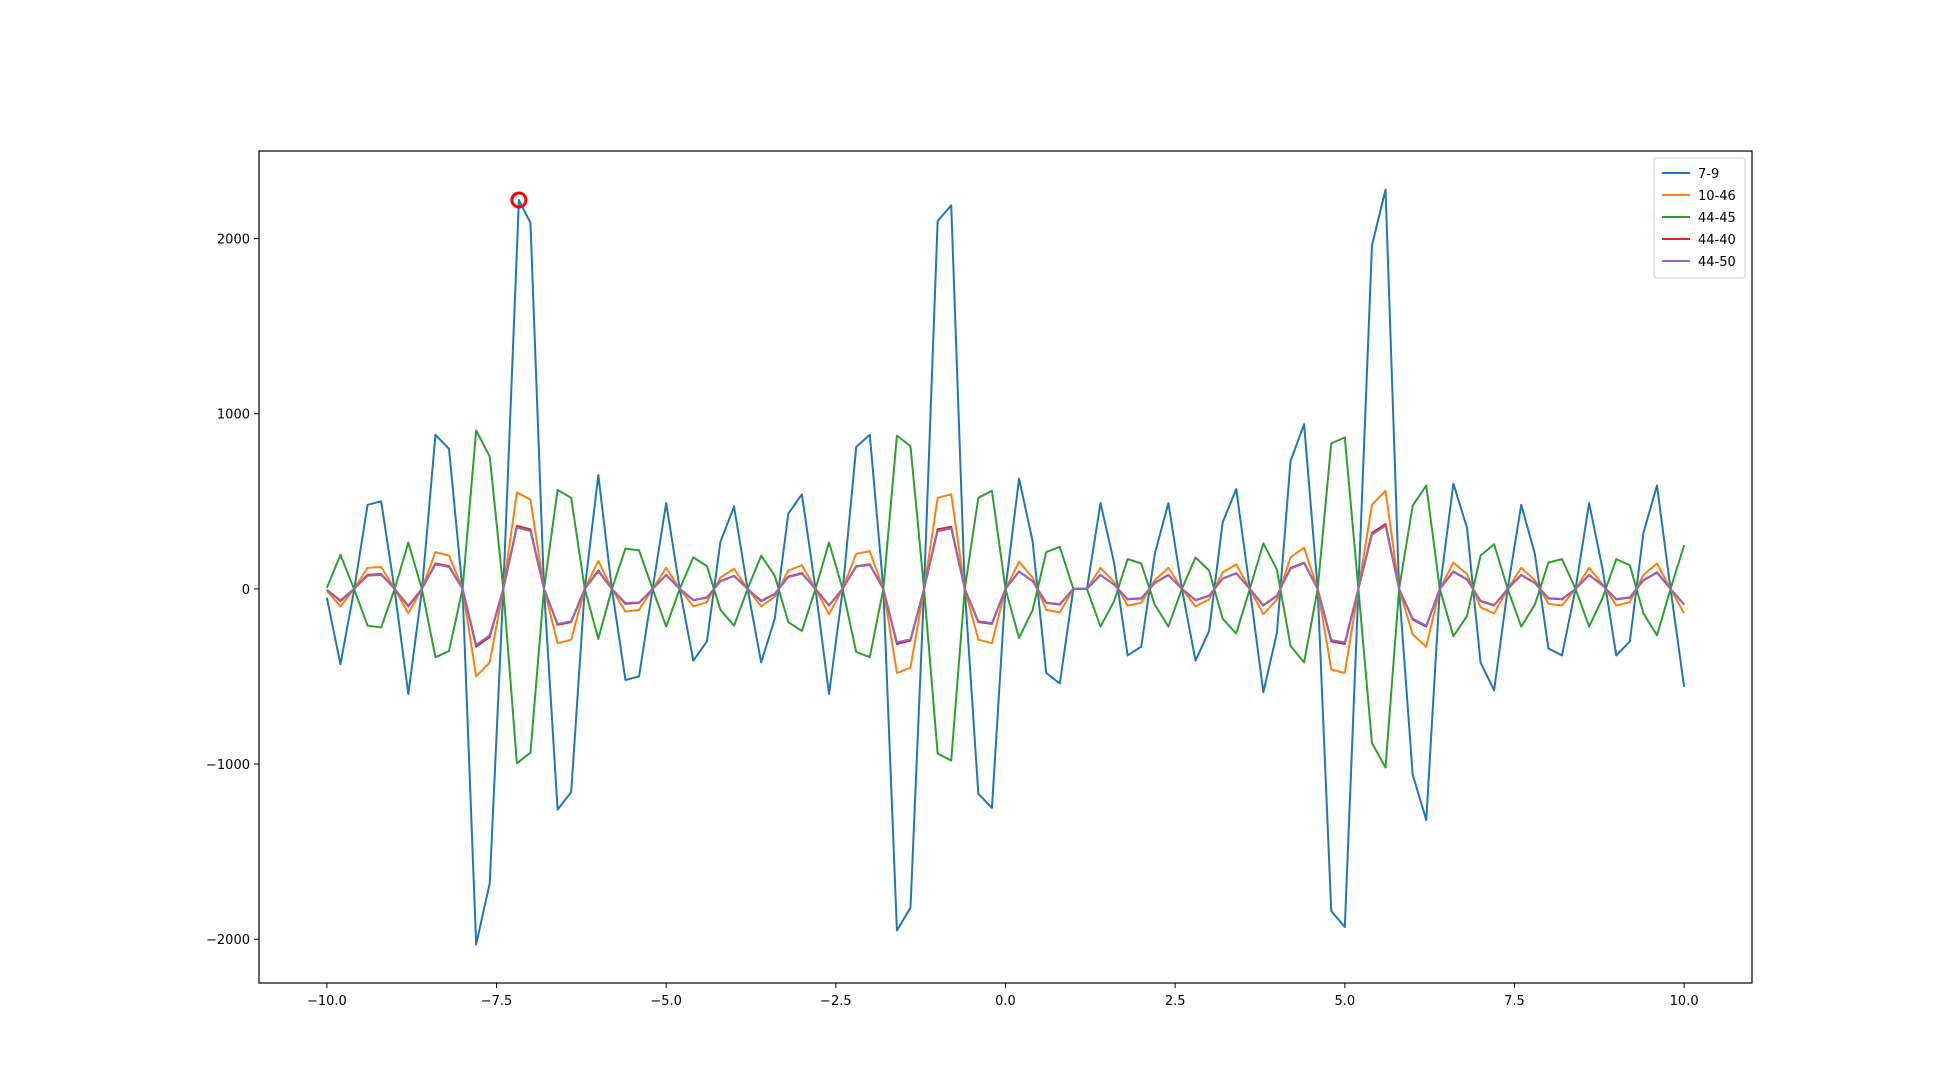 This screenshot has width=1938, height=1090. What do you see at coordinates (1717, 240) in the screenshot?
I see `legend-label: 44-40` at bounding box center [1717, 240].